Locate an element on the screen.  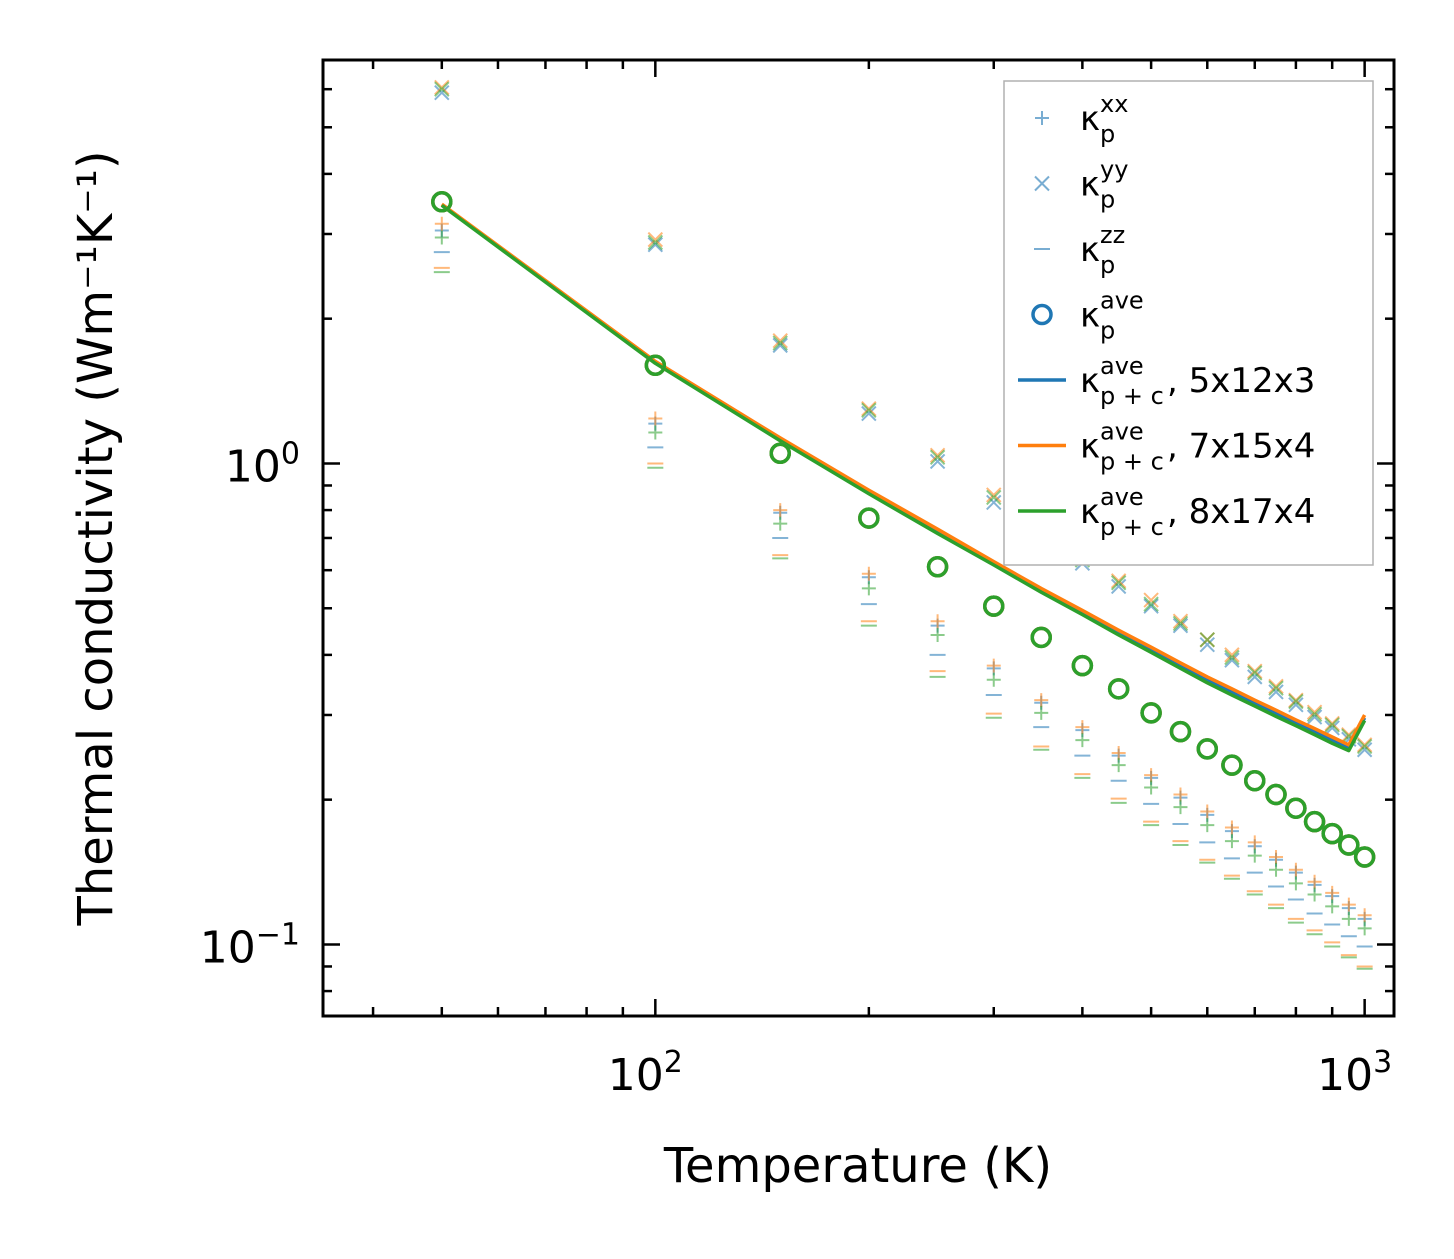
point-kyy-8x17x4-850-shape is located at coordinates (1314, 714).